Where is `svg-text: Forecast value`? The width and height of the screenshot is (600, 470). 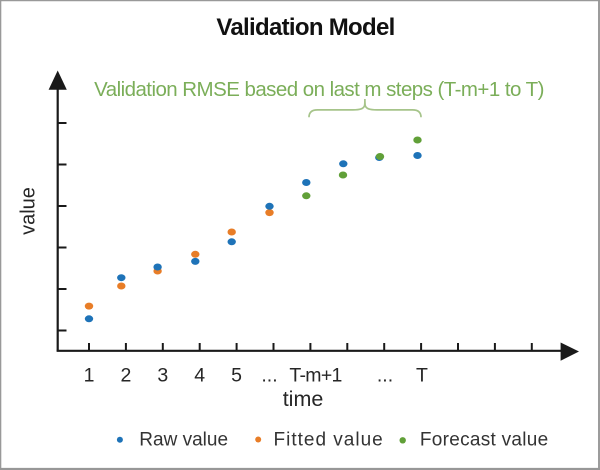 svg-text: Forecast value is located at coordinates (484, 439).